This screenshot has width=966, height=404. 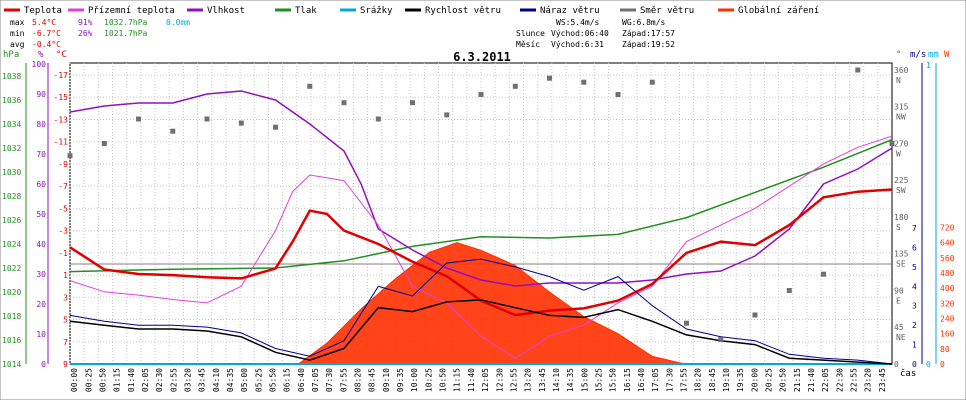 What do you see at coordinates (65, 320) in the screenshot?
I see `tick-temp: 5` at bounding box center [65, 320].